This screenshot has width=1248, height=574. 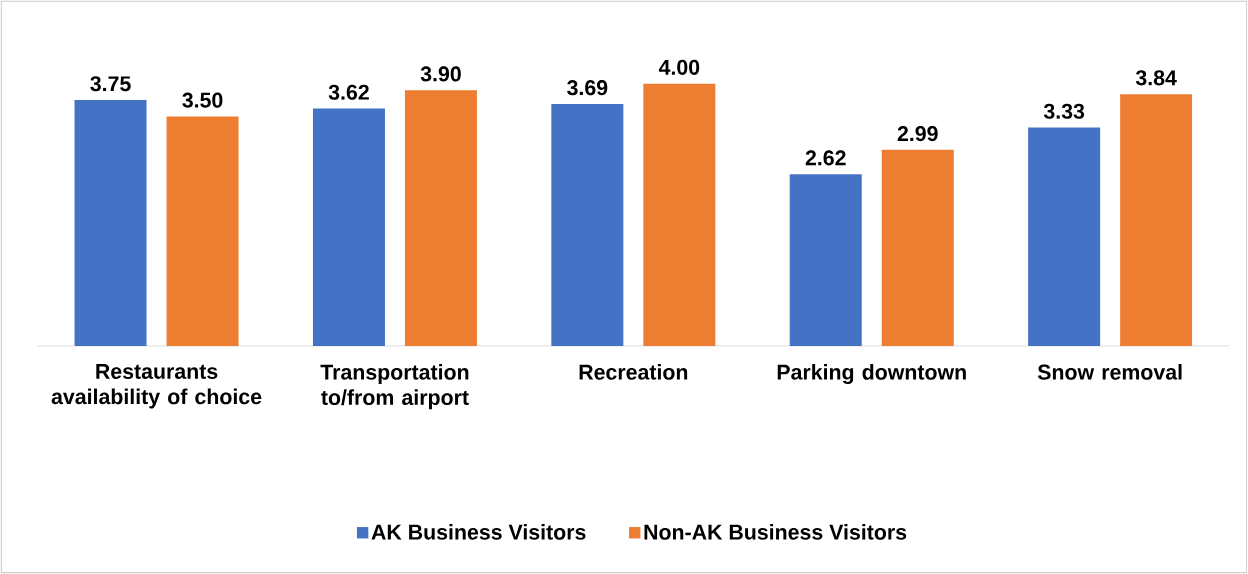 What do you see at coordinates (871, 374) in the screenshot?
I see `x-tick-label: Parking downtown` at bounding box center [871, 374].